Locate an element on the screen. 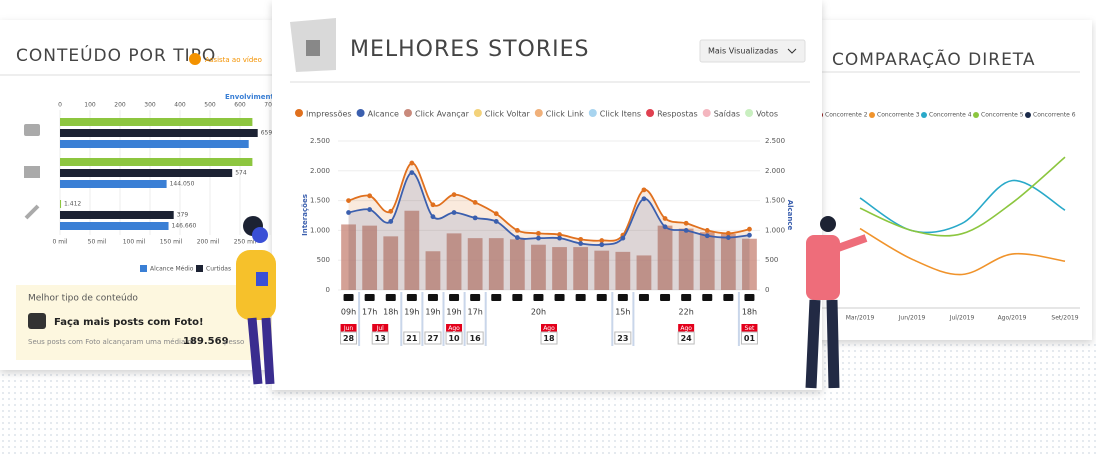 This screenshot has width=1096, height=459. y-tick-label: 0 is located at coordinates (328, 290).